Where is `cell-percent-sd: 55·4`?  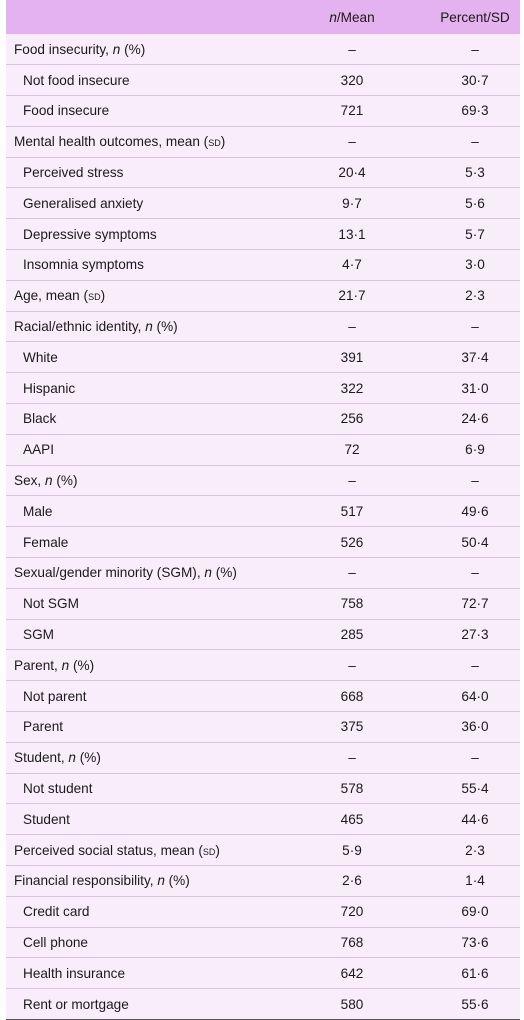
cell-percent-sd: 55·4 is located at coordinates (475, 789).